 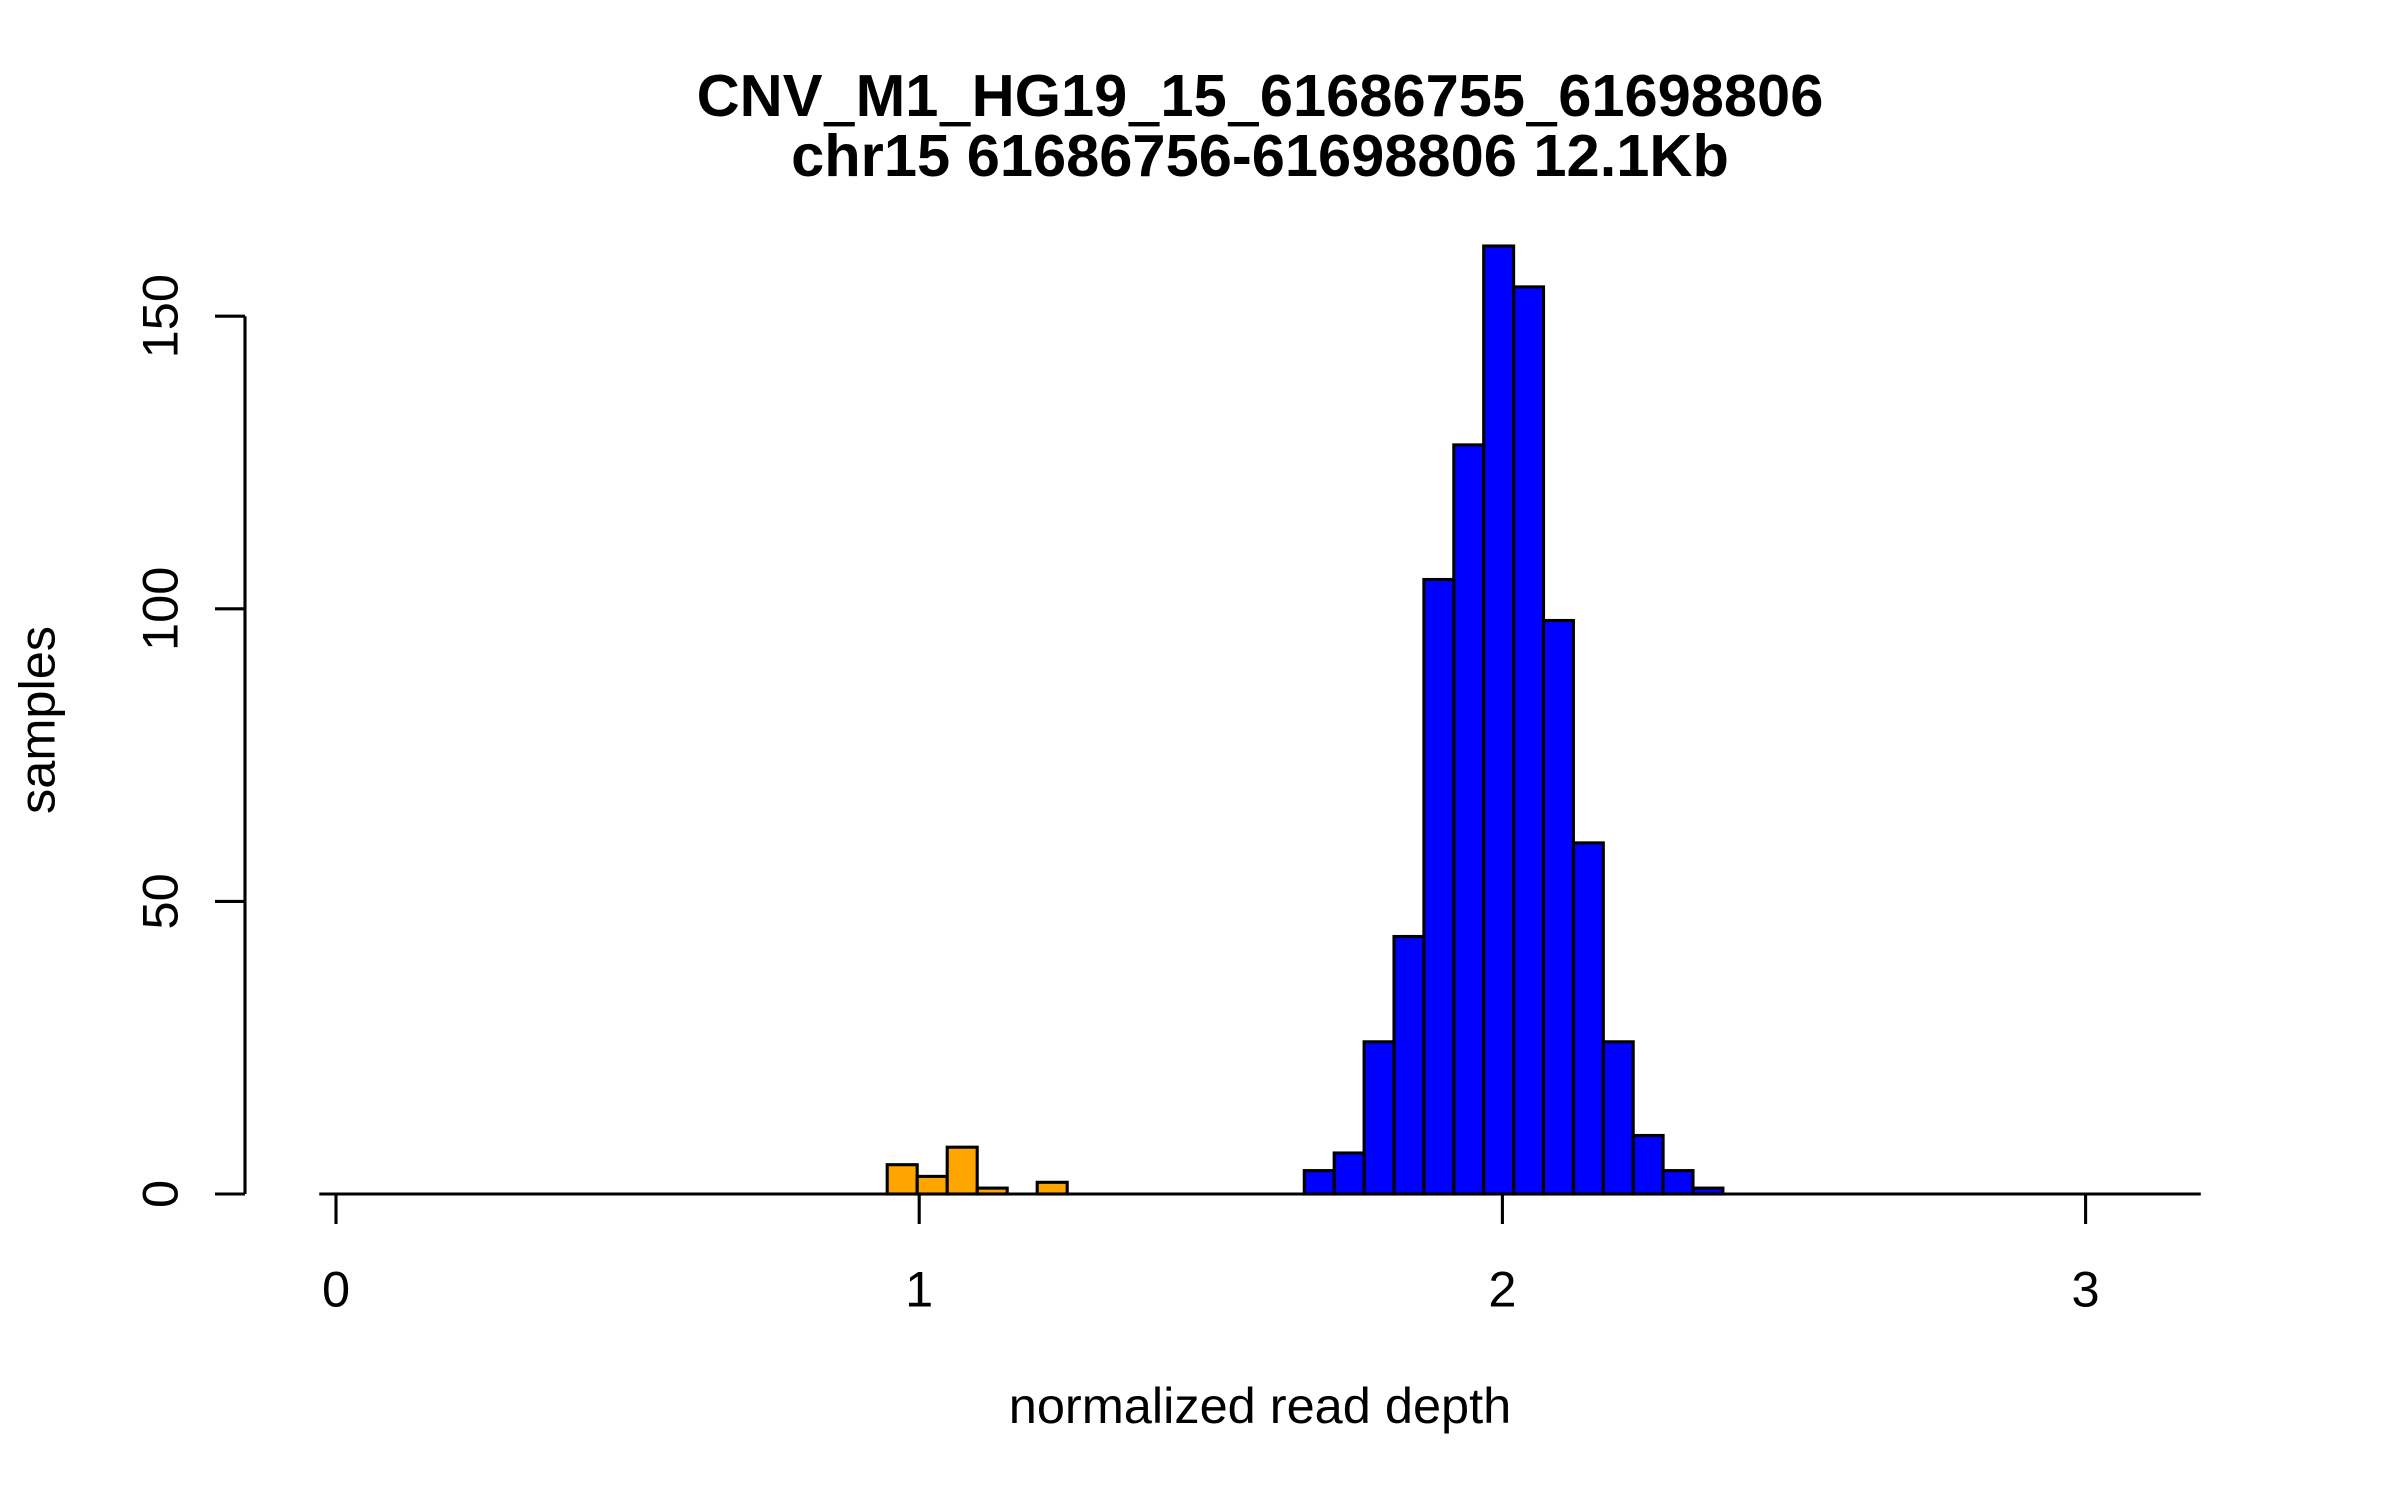 What do you see at coordinates (160, 901) in the screenshot?
I see `svg-text: 50` at bounding box center [160, 901].